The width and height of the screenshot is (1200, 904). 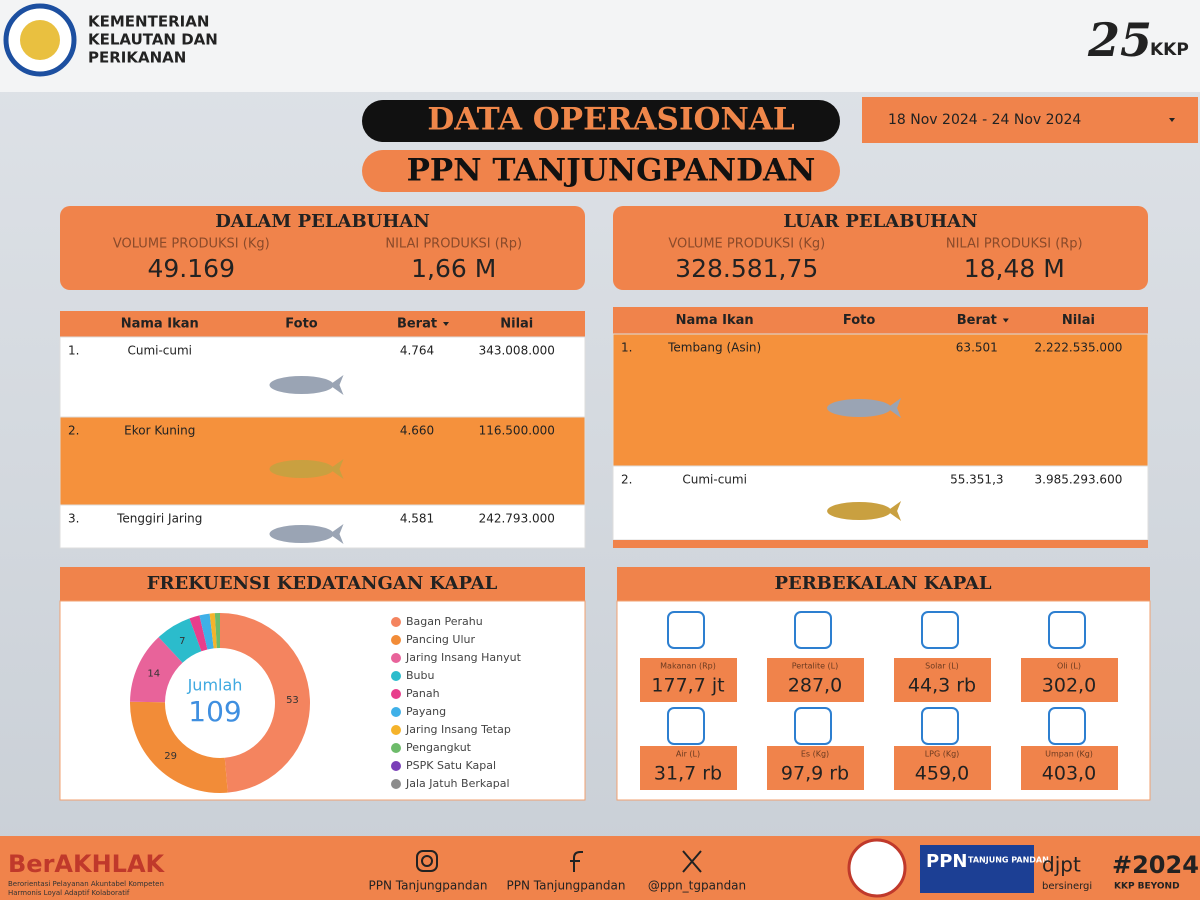 I want to click on fish-weight: 4.581, so click(x=417, y=519).